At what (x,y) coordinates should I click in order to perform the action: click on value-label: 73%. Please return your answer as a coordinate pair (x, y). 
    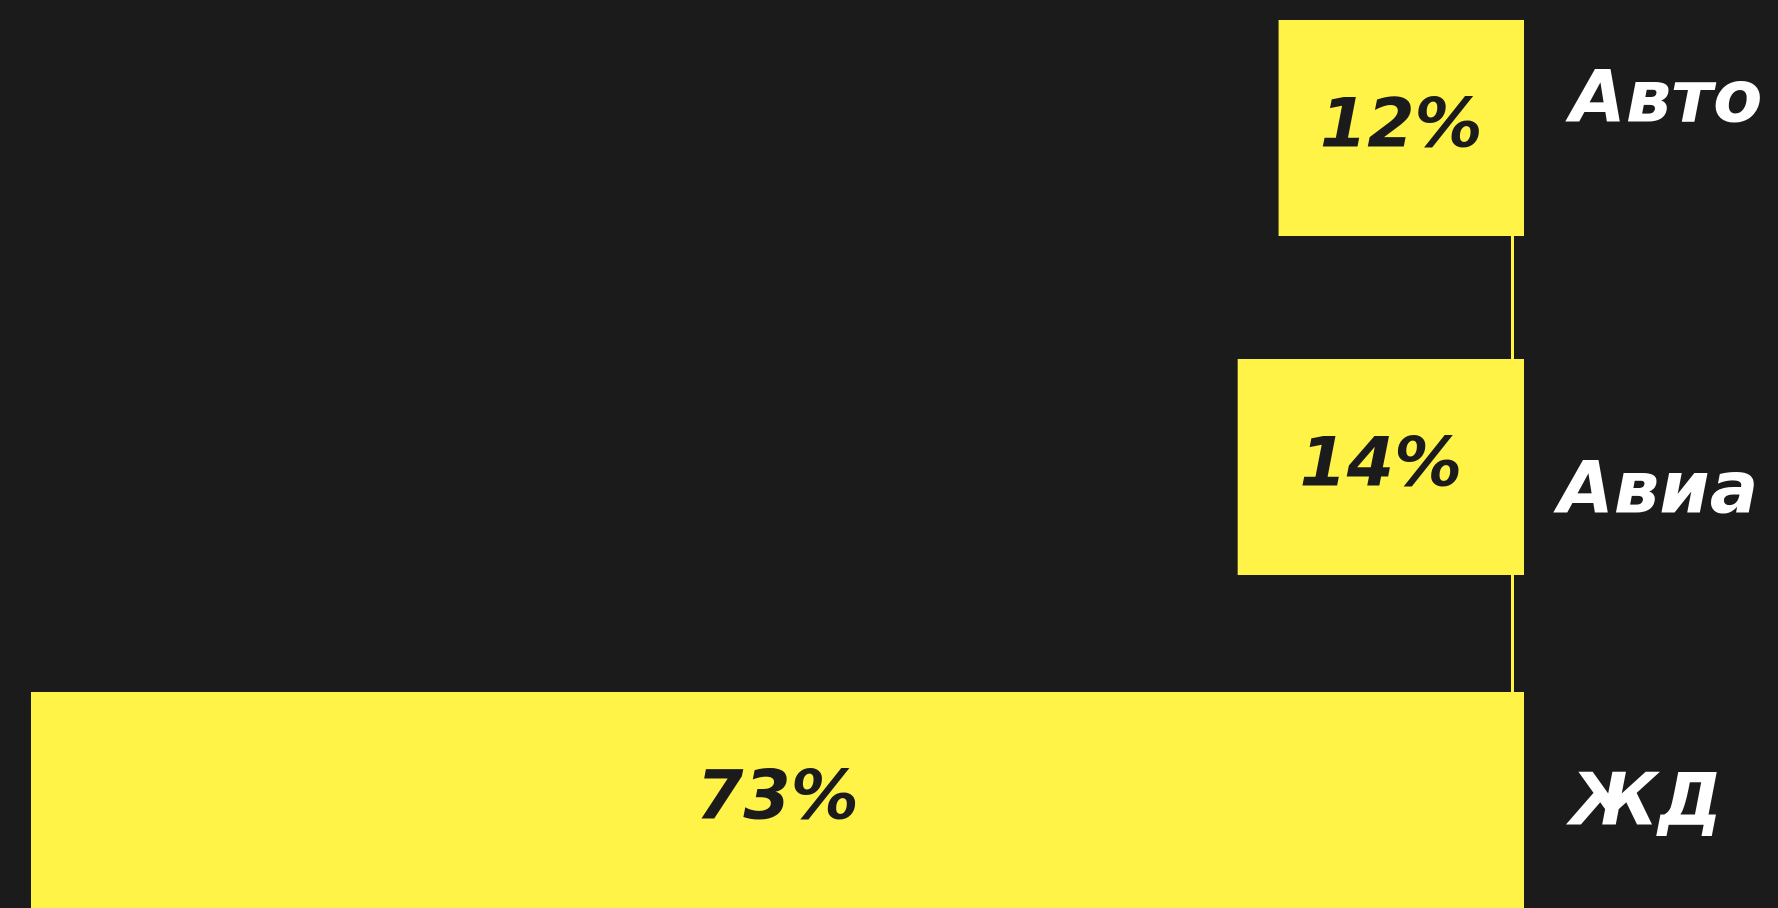
    Looking at the image, I should click on (777, 796).